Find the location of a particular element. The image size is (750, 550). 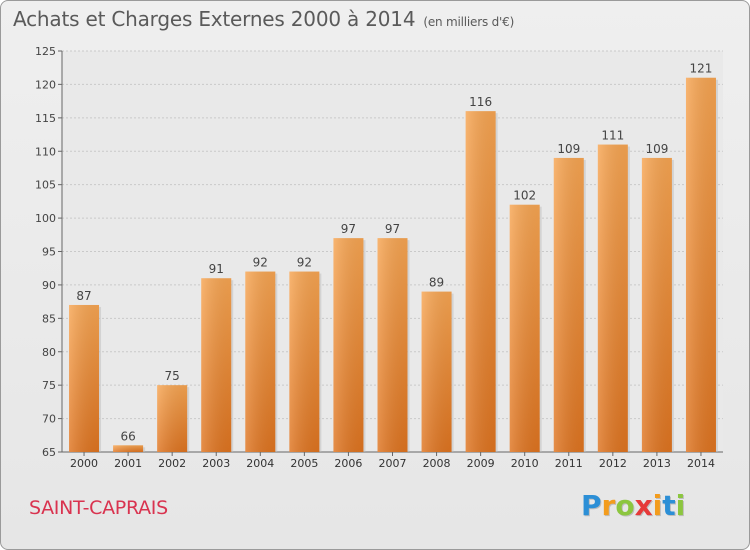

proxiti-logo: Proxiti is located at coordinates (633, 505).